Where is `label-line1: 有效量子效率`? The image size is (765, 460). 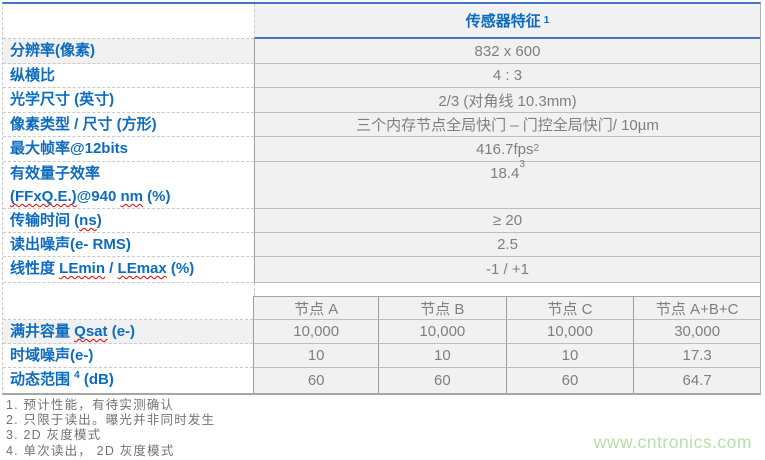 label-line1: 有效量子效率 is located at coordinates (55, 173).